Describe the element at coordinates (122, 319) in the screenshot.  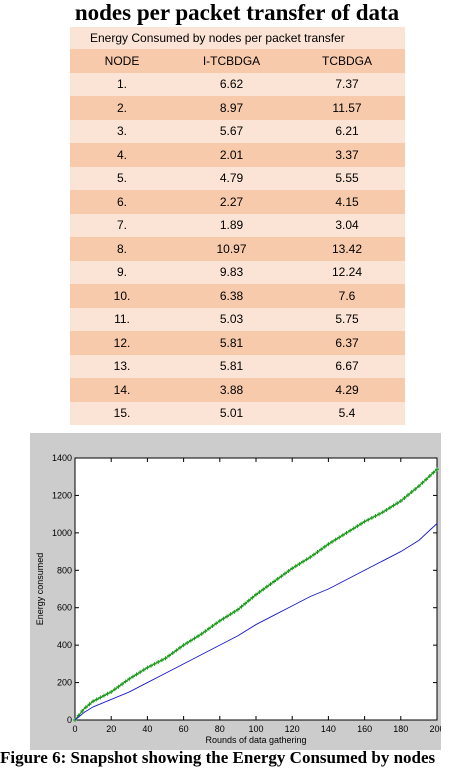
I see `cell-node: 11.` at that location.